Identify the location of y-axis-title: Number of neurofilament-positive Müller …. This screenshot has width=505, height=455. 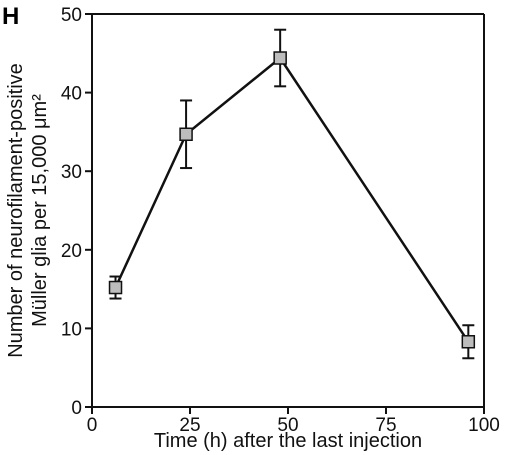
(28, 210).